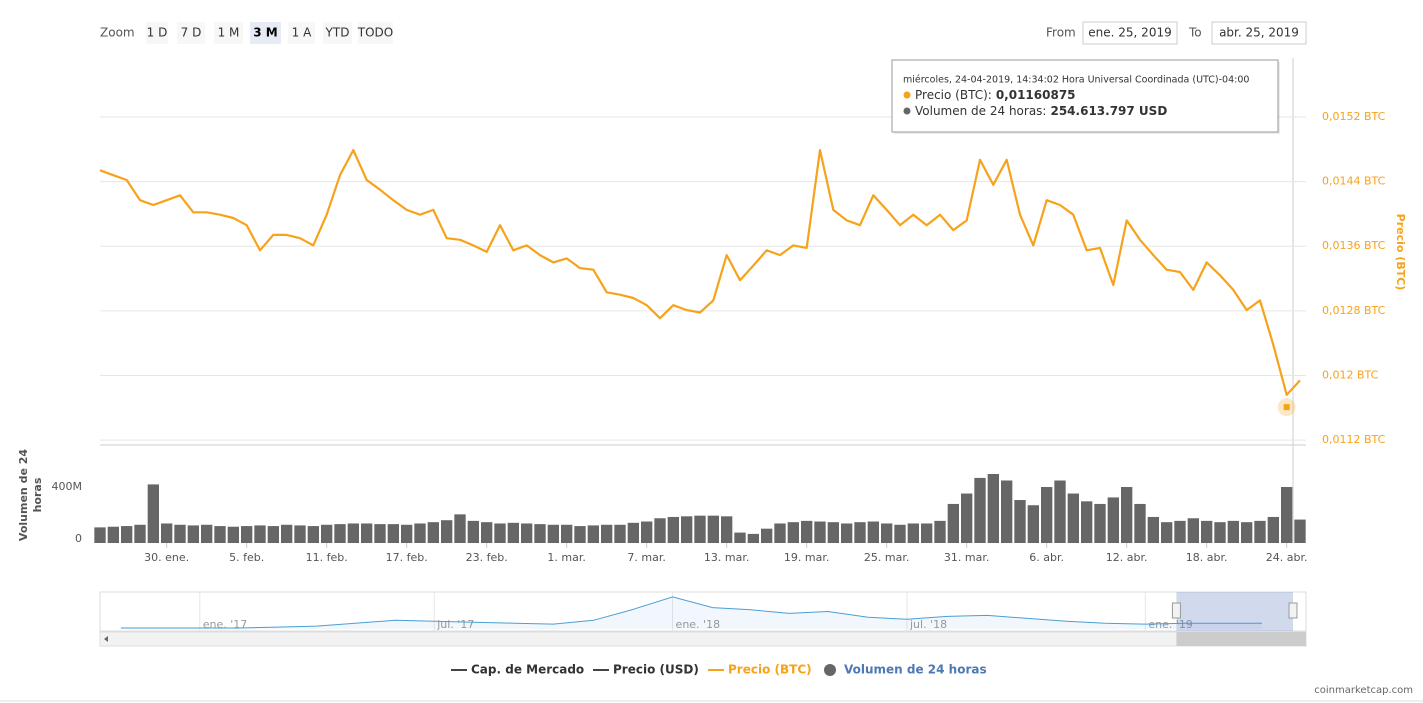 The image size is (1423, 703). Describe the element at coordinates (830, 670) in the screenshot. I see `legend-marker` at that location.